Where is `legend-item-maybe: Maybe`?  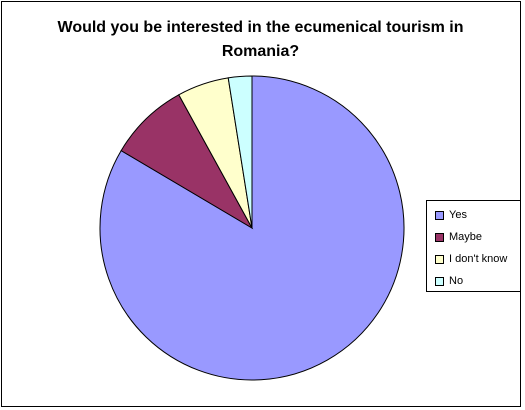
legend-item-maybe: Maybe is located at coordinates (458, 237).